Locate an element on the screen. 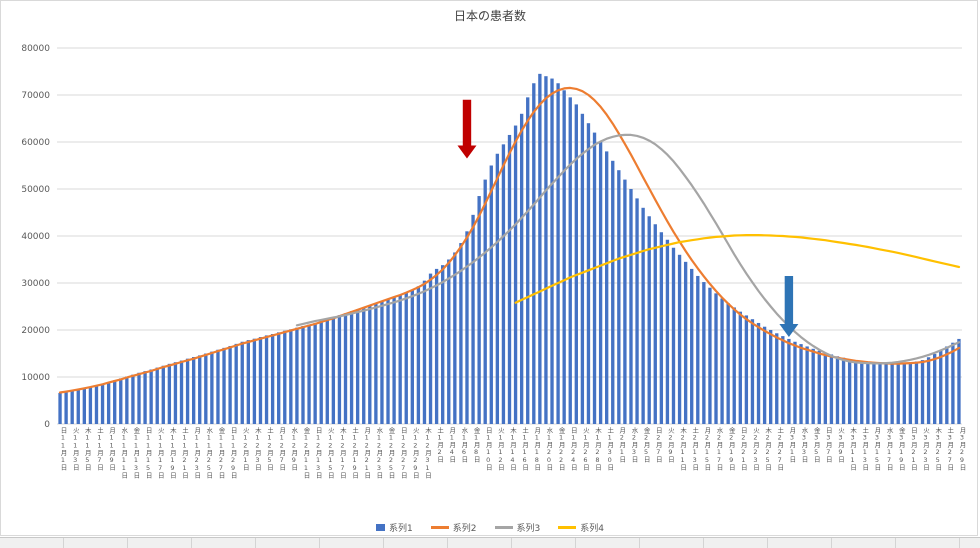 The image size is (980, 548). legend-label: 系列1 is located at coordinates (401, 529).